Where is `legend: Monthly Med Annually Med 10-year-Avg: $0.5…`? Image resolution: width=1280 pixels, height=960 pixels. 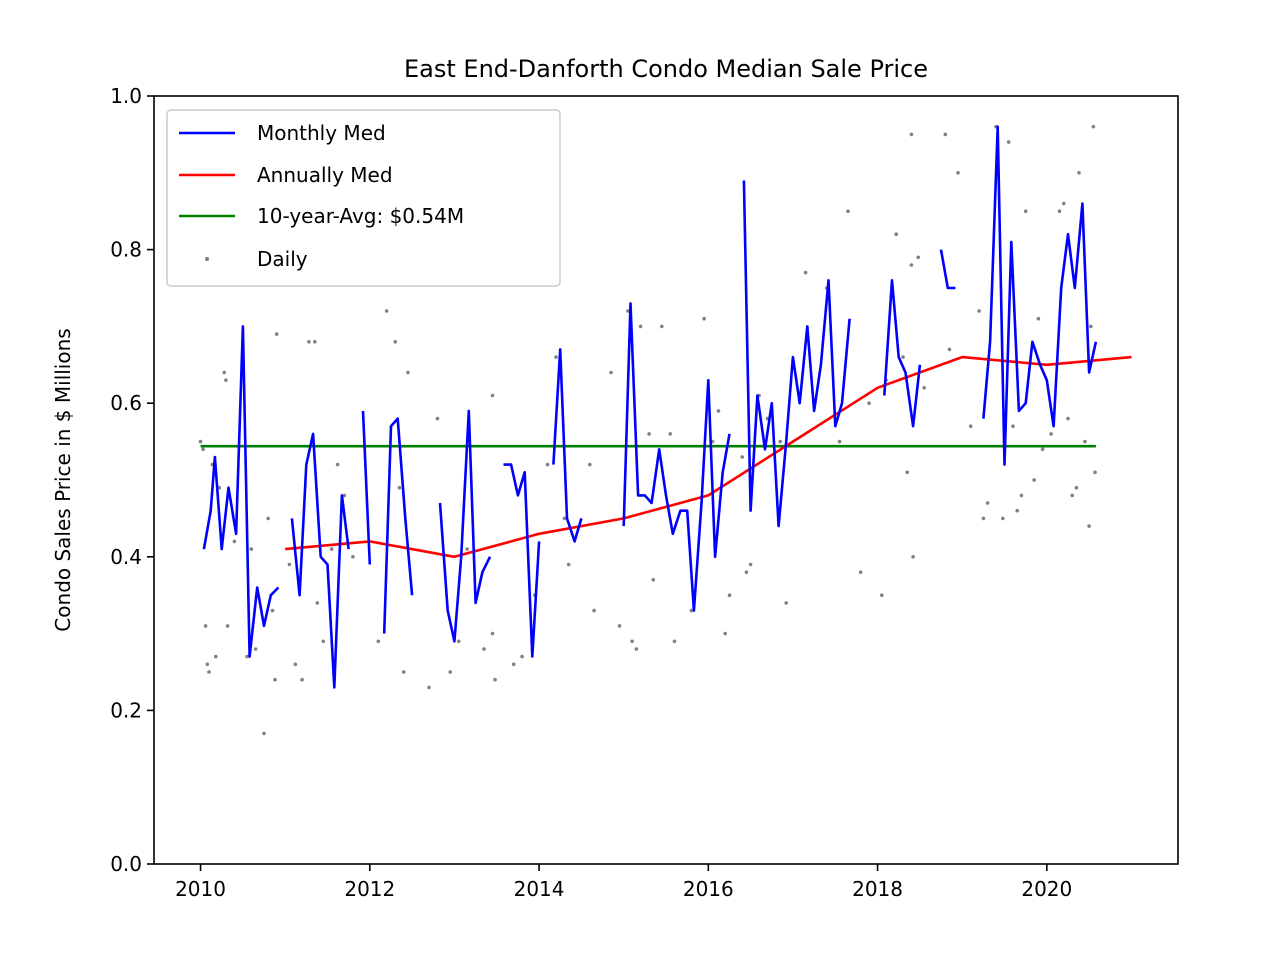 legend: Monthly Med Annually Med 10-year-Avg: $0.5… is located at coordinates (363, 198).